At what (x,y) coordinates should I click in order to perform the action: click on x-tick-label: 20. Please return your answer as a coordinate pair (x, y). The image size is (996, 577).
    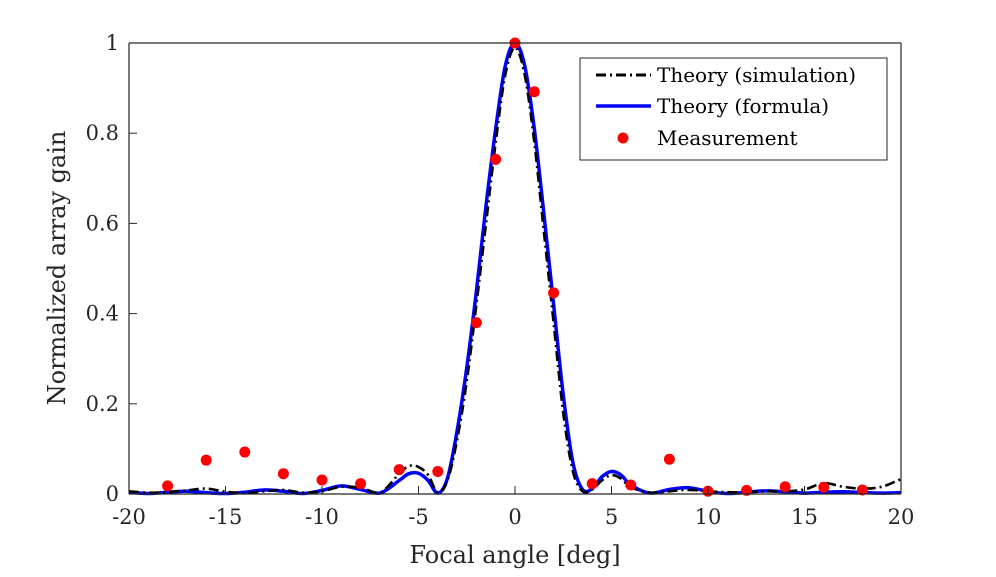
    Looking at the image, I should click on (901, 517).